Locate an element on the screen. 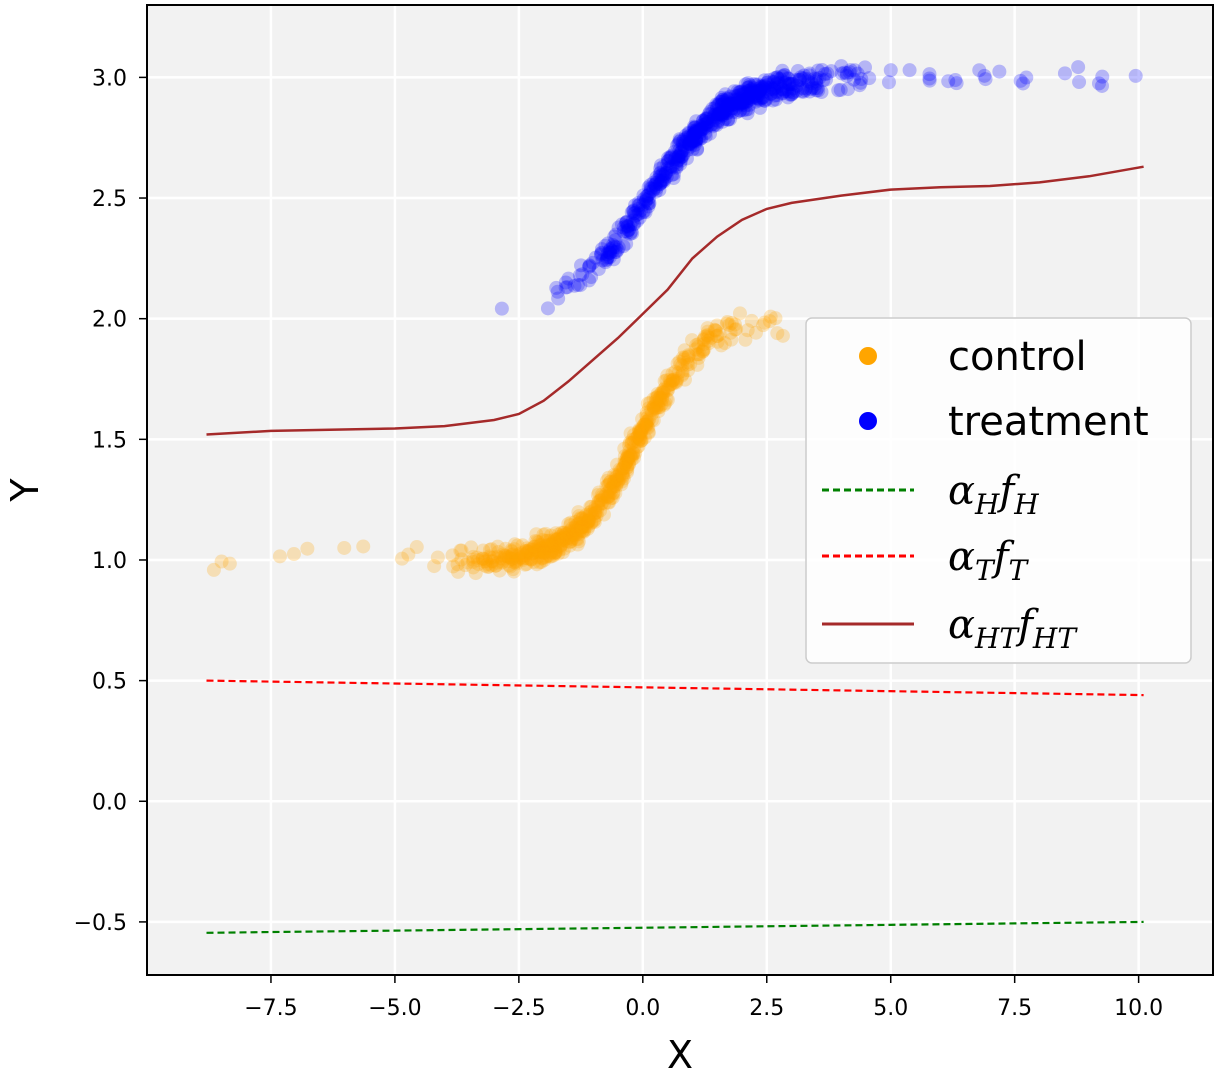 This screenshot has width=1222, height=1076. y-tick-label: 0.5 is located at coordinates (109, 682).